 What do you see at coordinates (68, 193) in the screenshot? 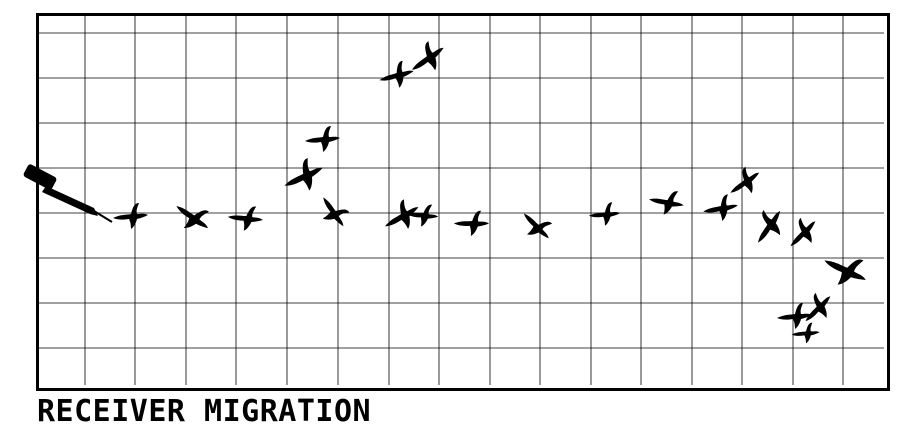
I see `telephone-receiver-icon` at bounding box center [68, 193].